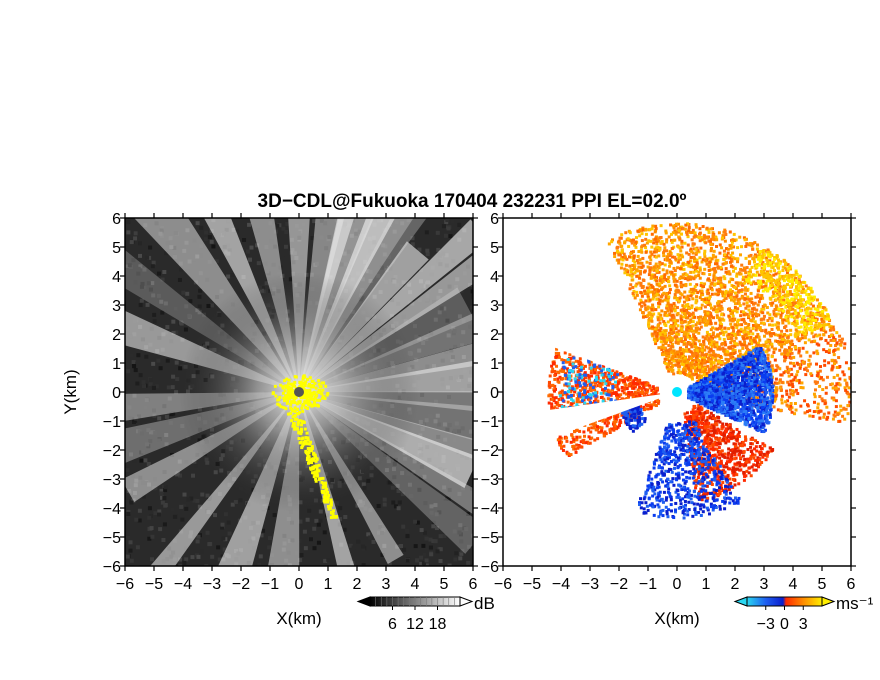 Image resolution: width=880 pixels, height=680 pixels. Describe the element at coordinates (116, 277) in the screenshot. I see `y-tick-label: 4` at that location.